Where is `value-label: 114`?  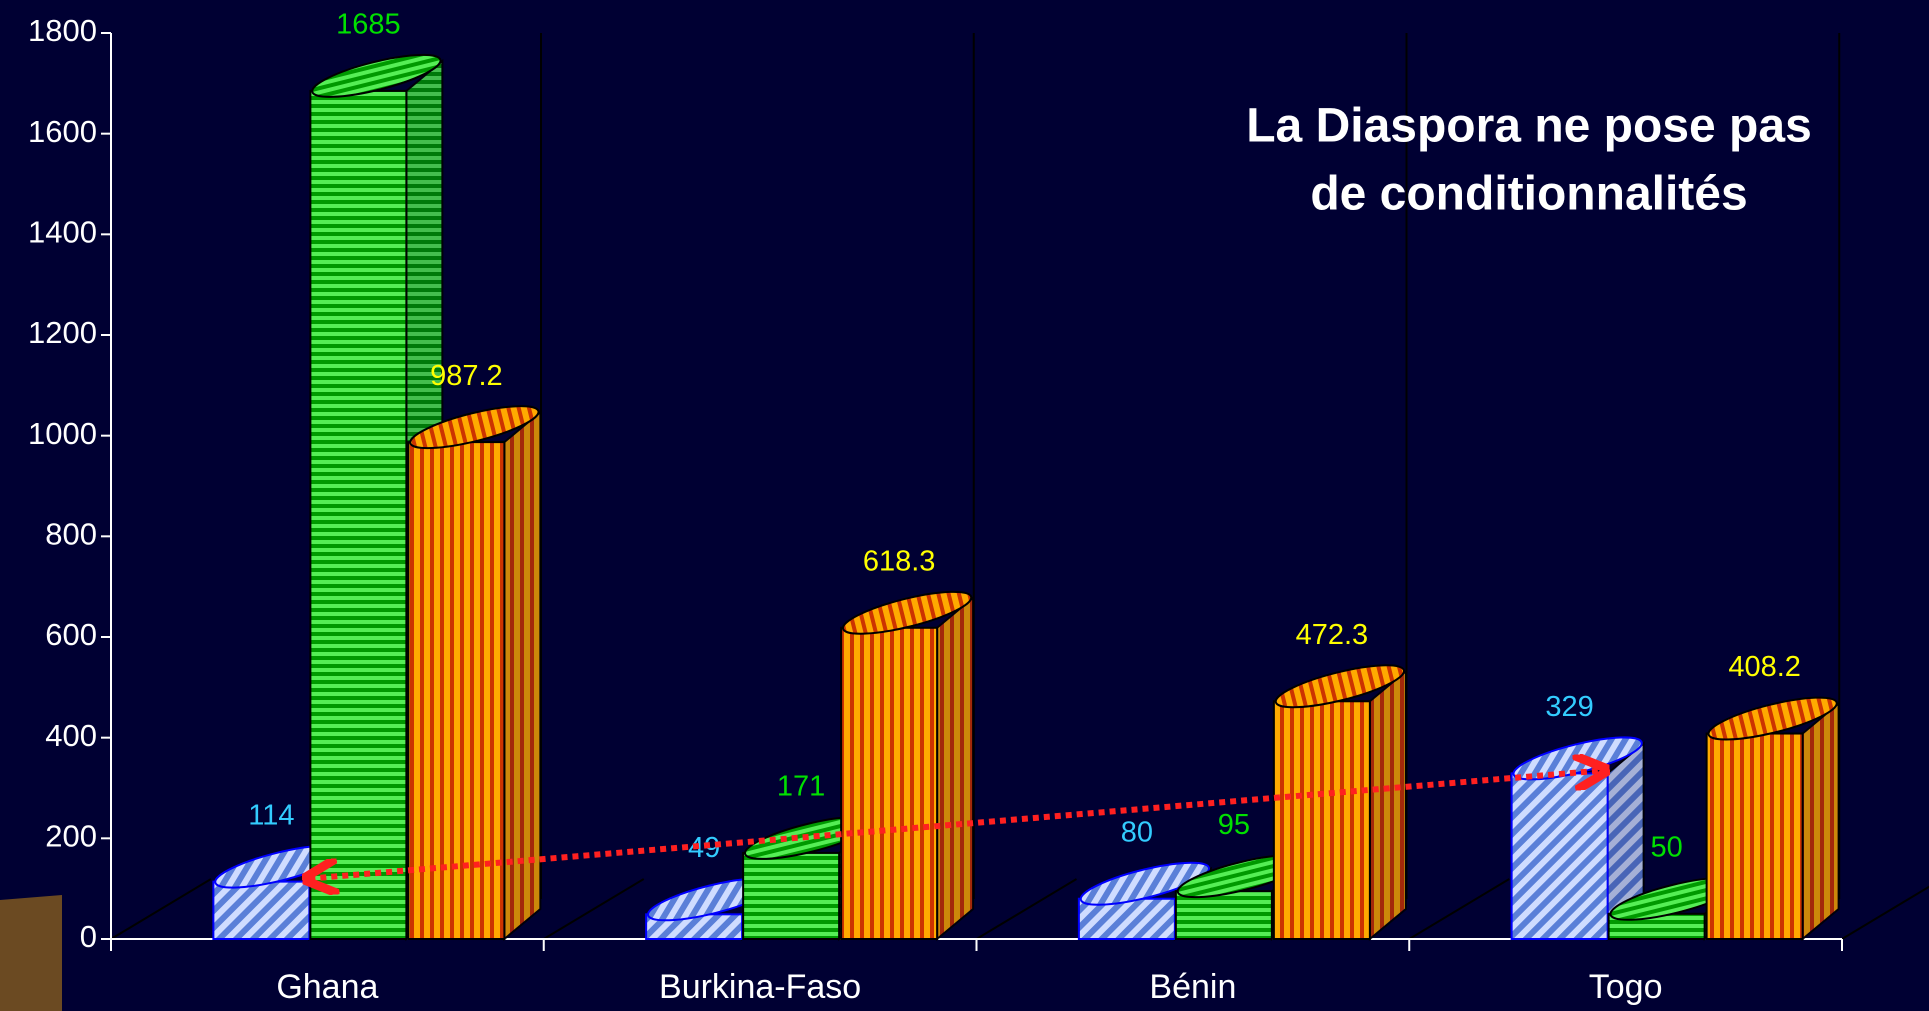
value-label: 114 is located at coordinates (271, 815).